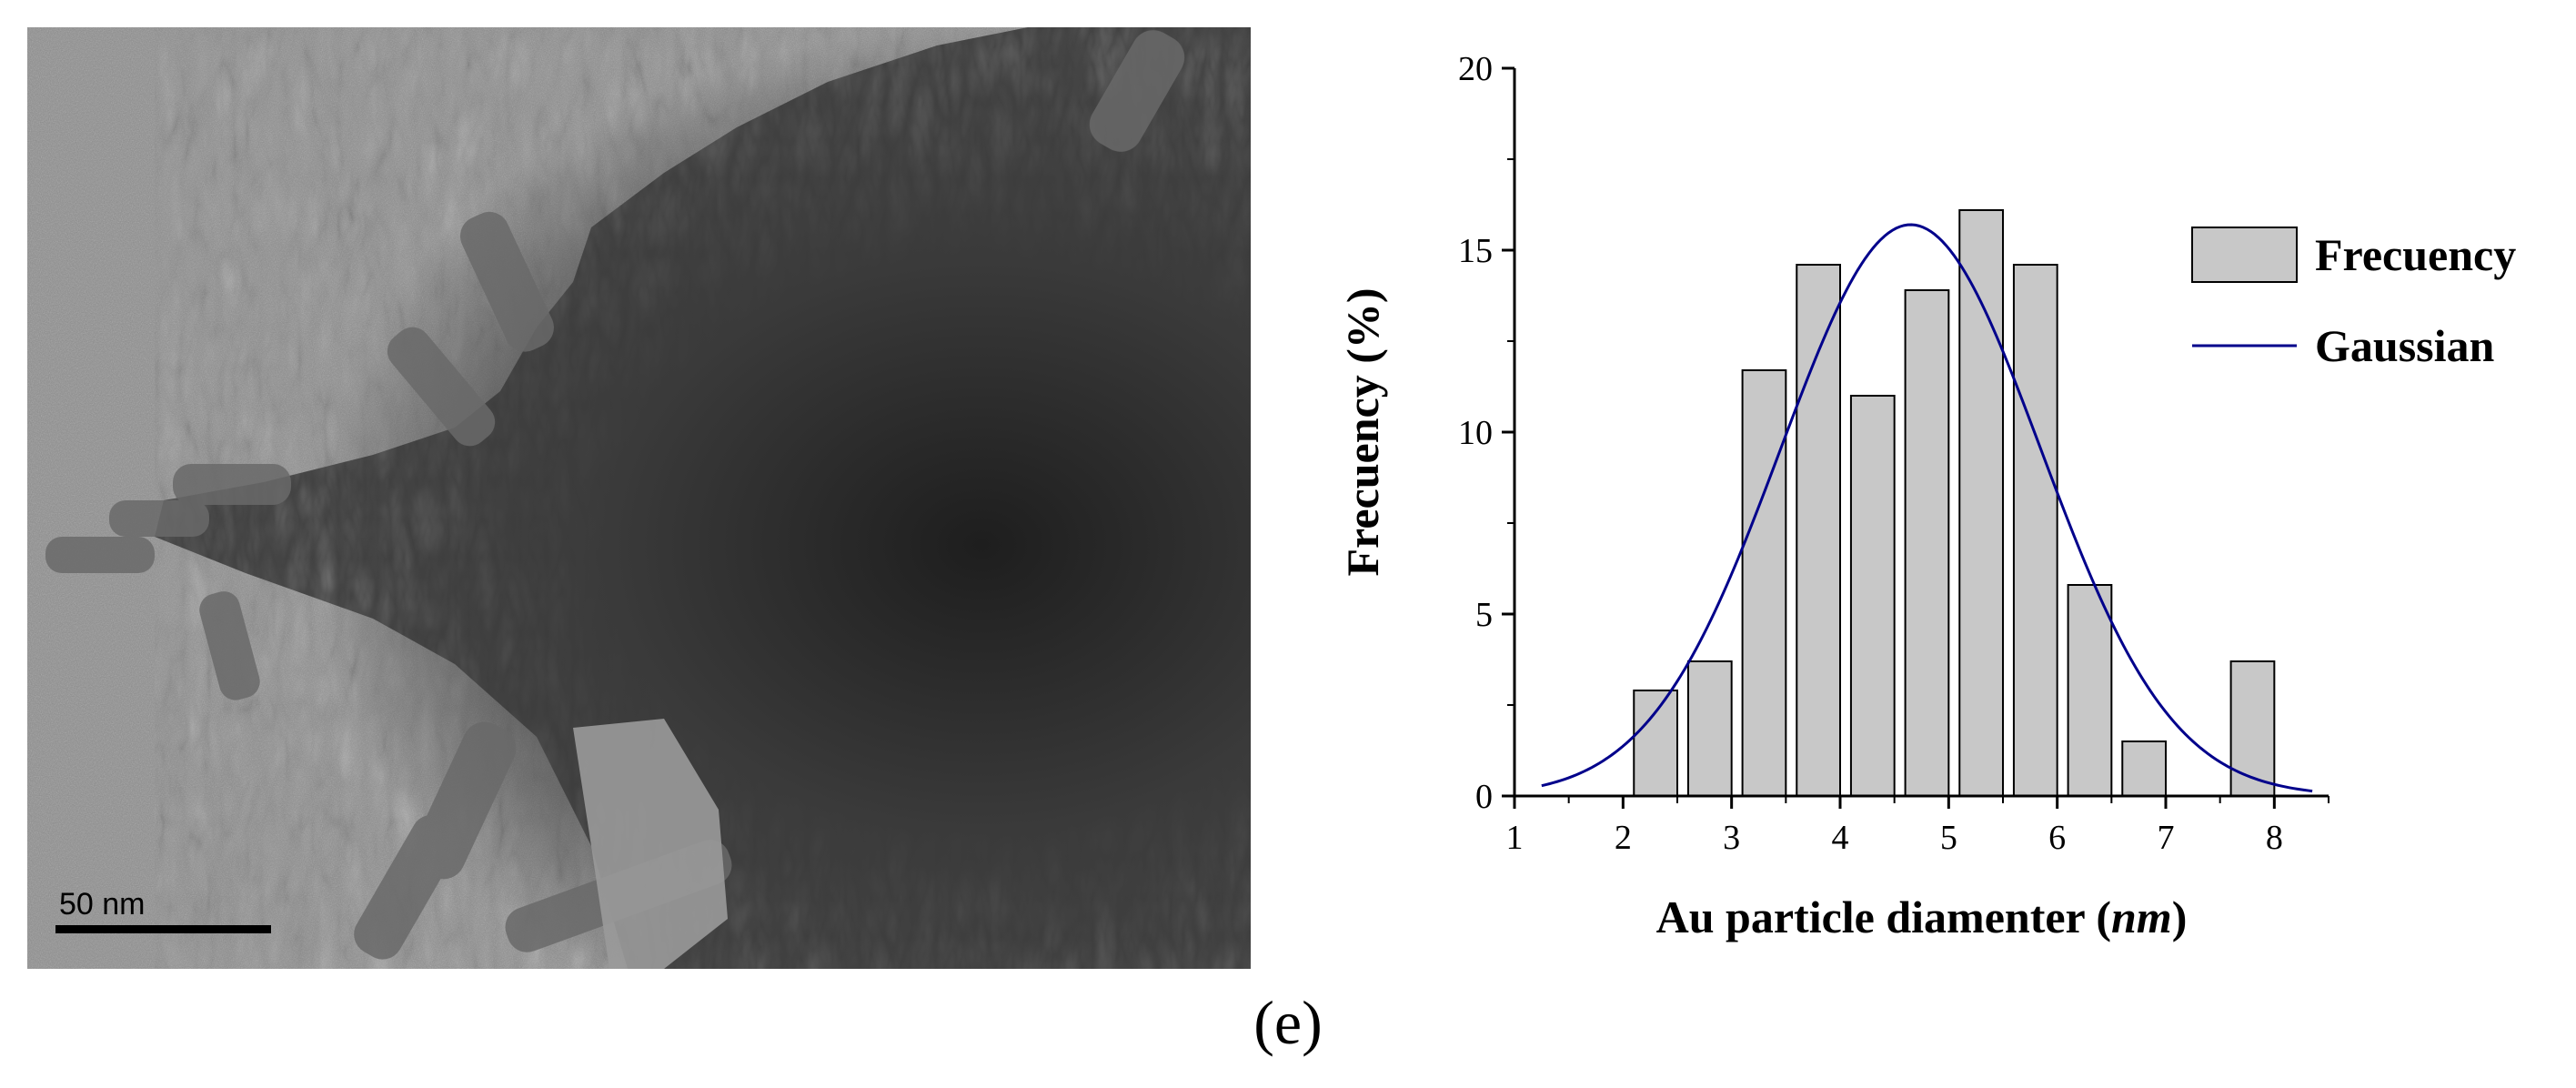 The width and height of the screenshot is (2576, 1088). What do you see at coordinates (2274, 838) in the screenshot?
I see `x-tick-label: 8` at bounding box center [2274, 838].